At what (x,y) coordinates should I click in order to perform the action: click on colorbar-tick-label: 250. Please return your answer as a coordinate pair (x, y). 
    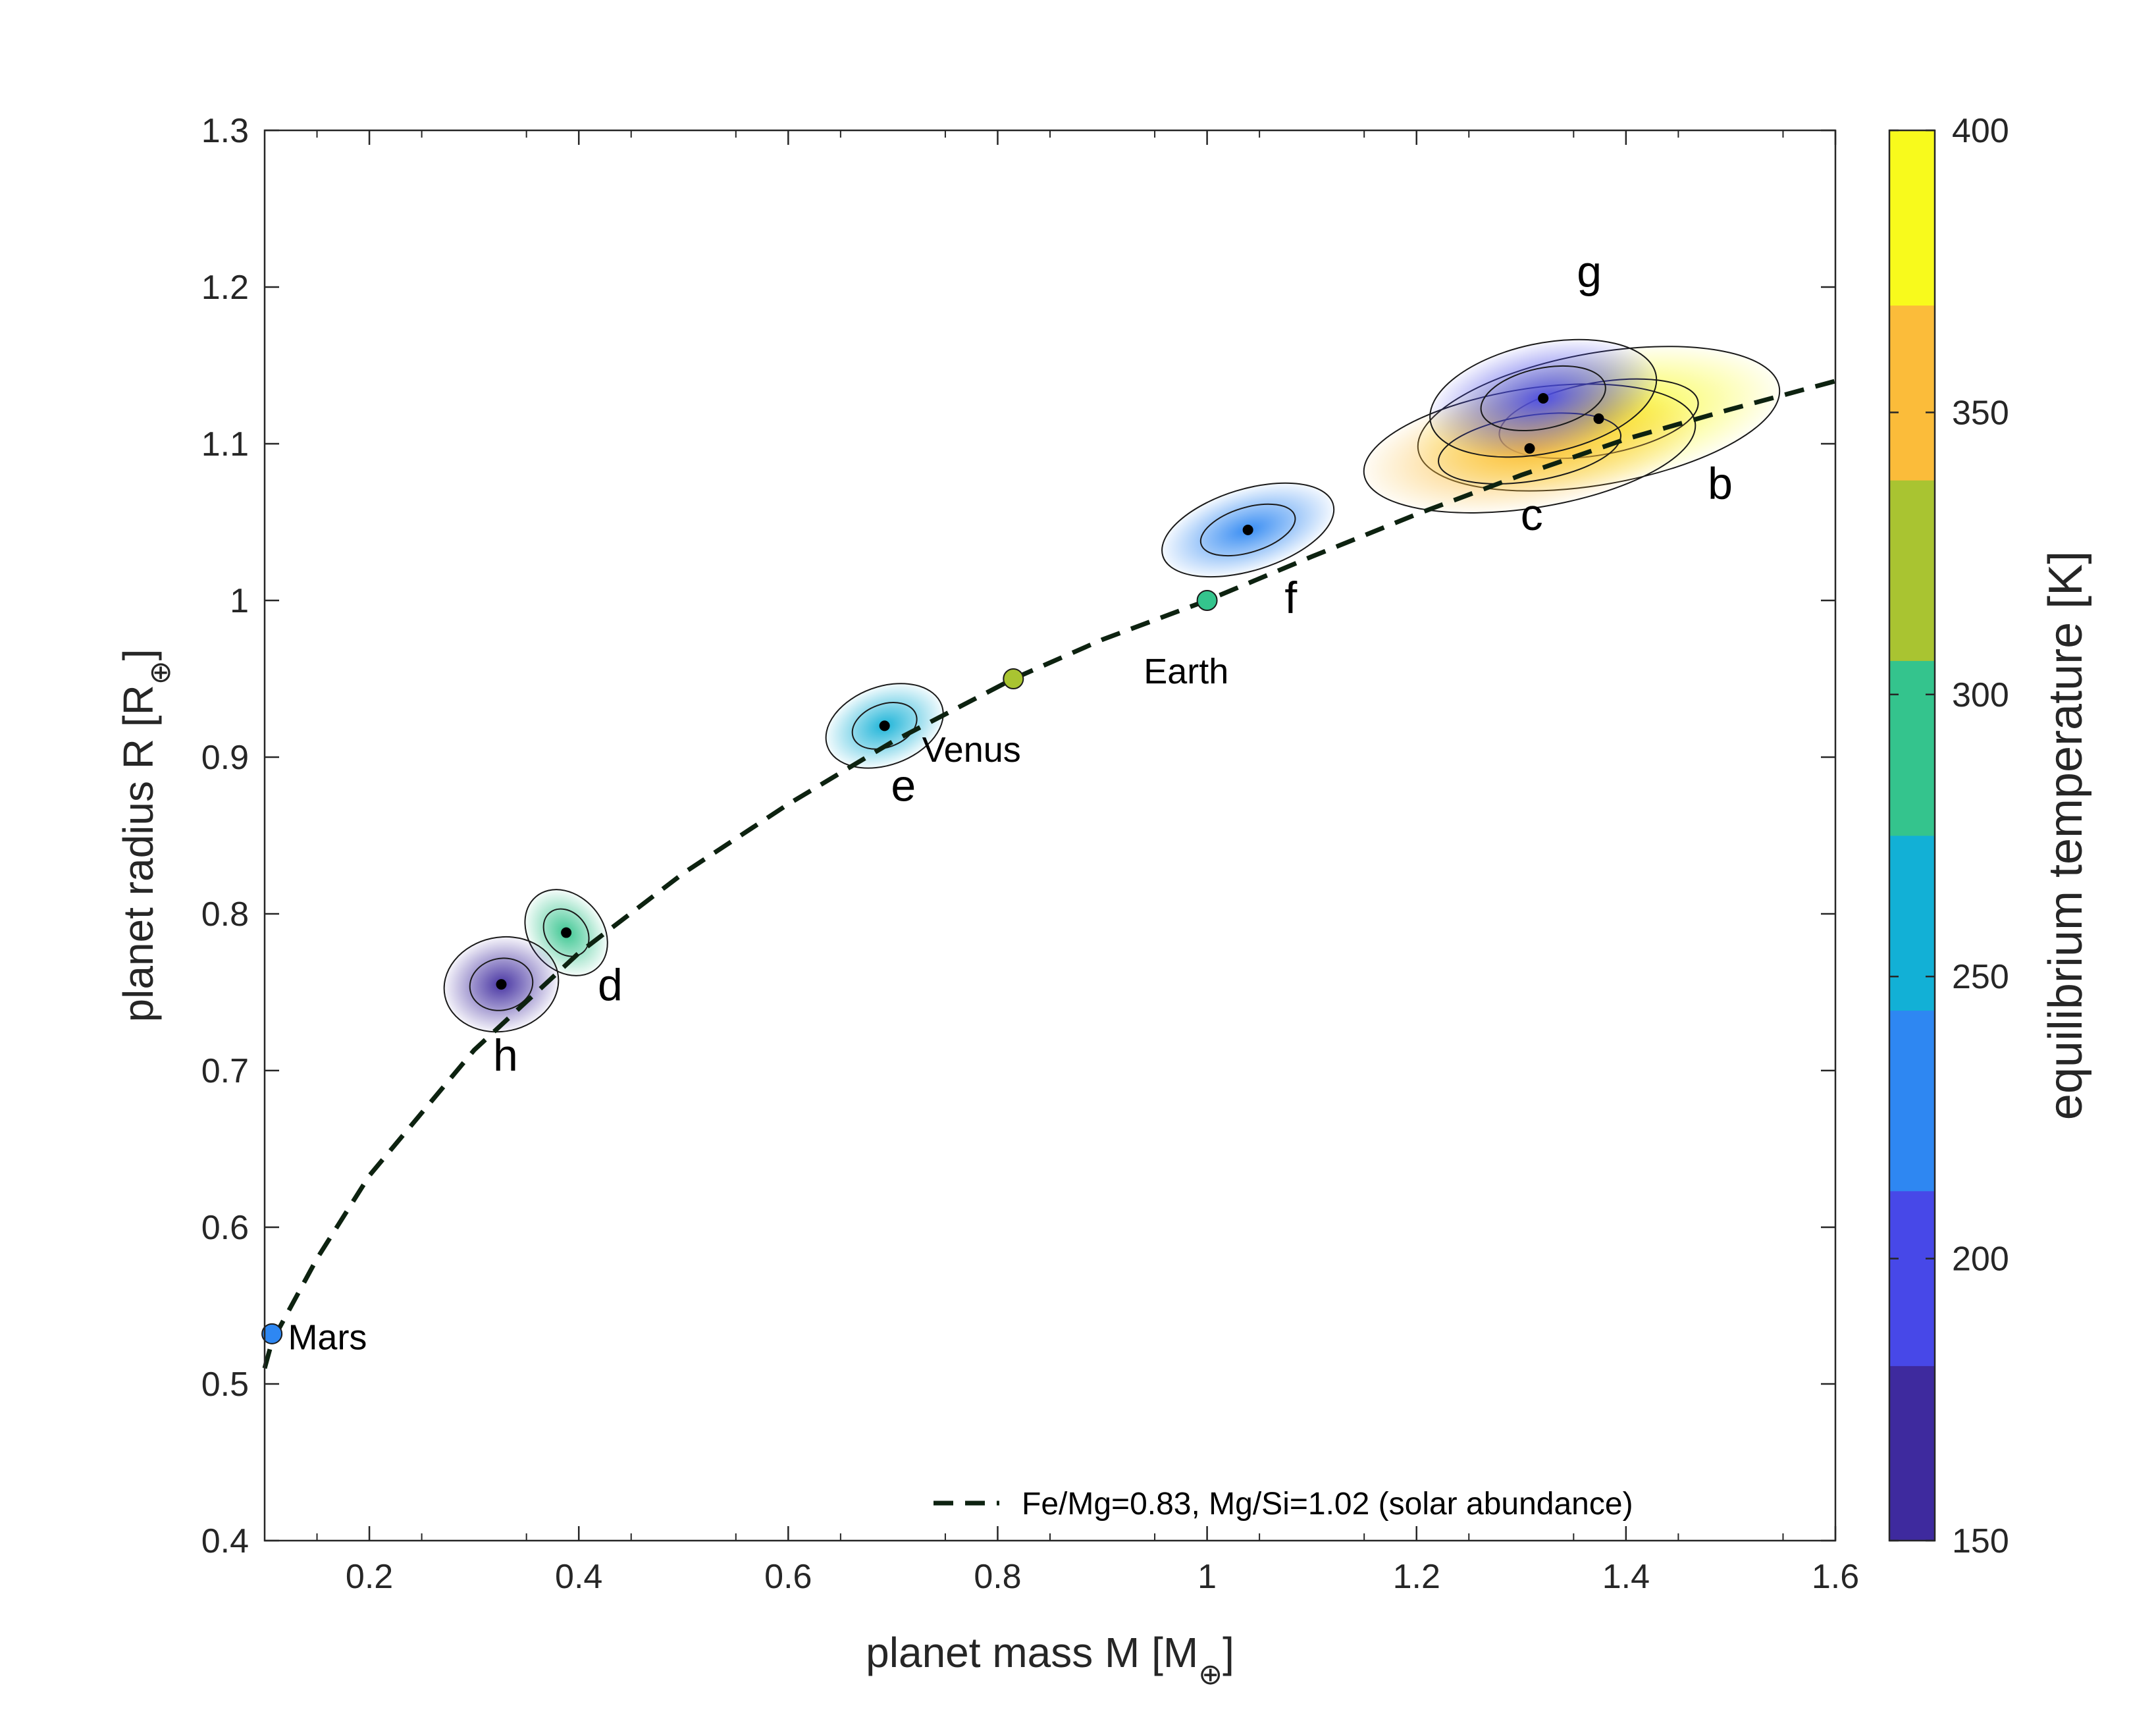
    Looking at the image, I should click on (1980, 977).